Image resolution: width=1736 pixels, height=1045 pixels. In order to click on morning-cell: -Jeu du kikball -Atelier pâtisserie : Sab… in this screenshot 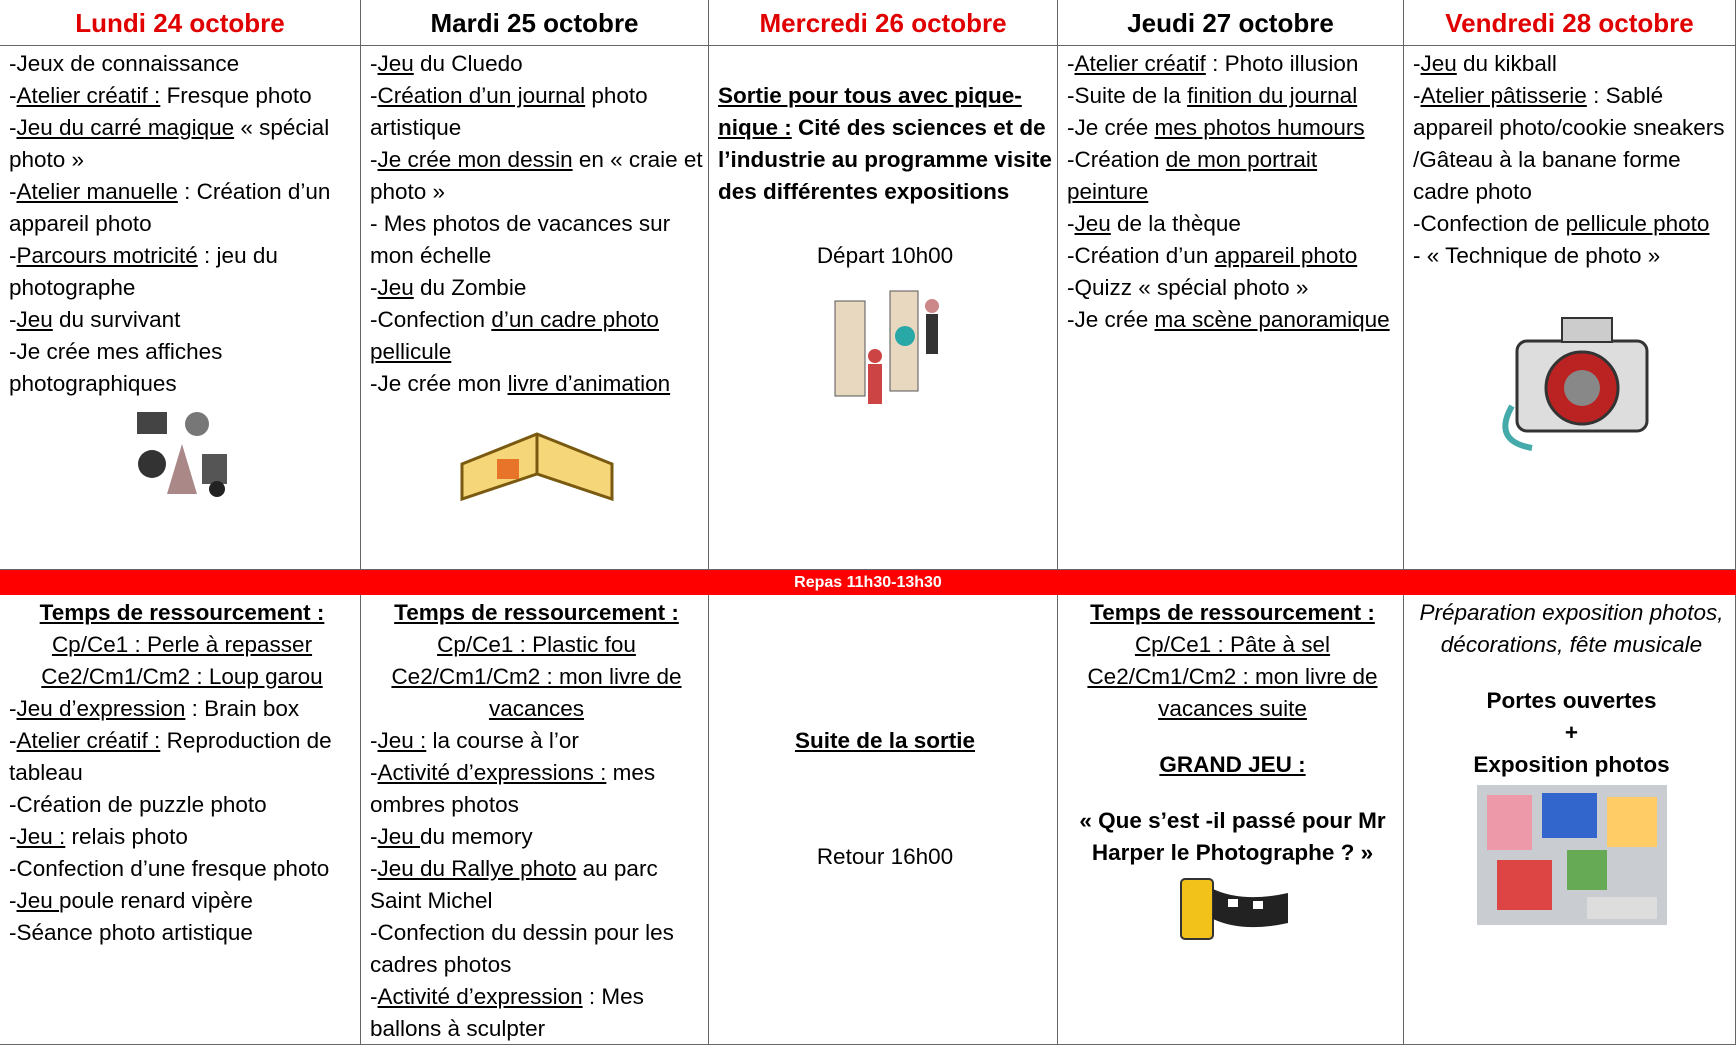, I will do `click(1570, 308)`.